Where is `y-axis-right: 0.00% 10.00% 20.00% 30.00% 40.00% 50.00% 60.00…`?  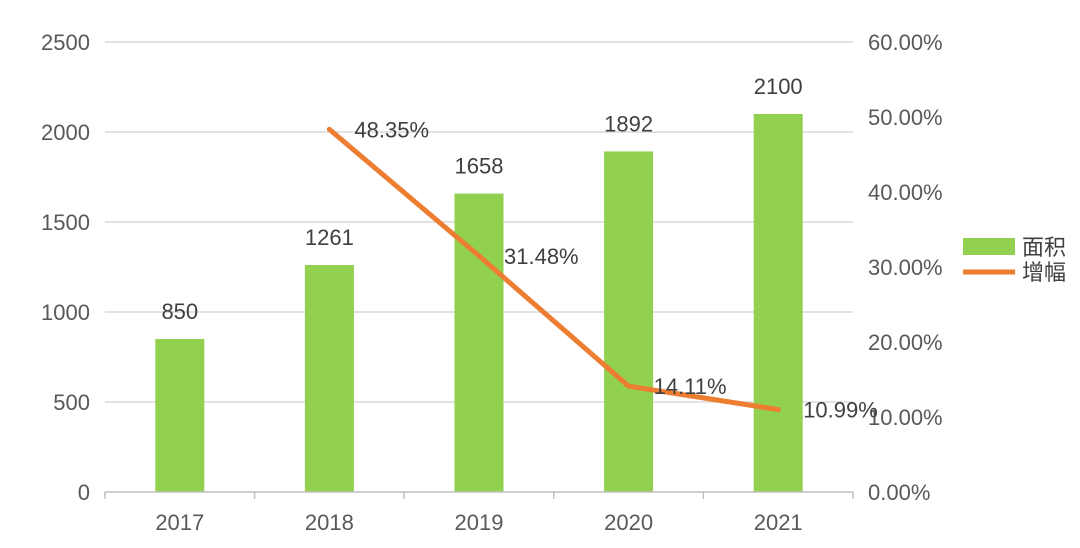 y-axis-right: 0.00% 10.00% 20.00% 30.00% 40.00% 50.00% 60.00… is located at coordinates (905, 267).